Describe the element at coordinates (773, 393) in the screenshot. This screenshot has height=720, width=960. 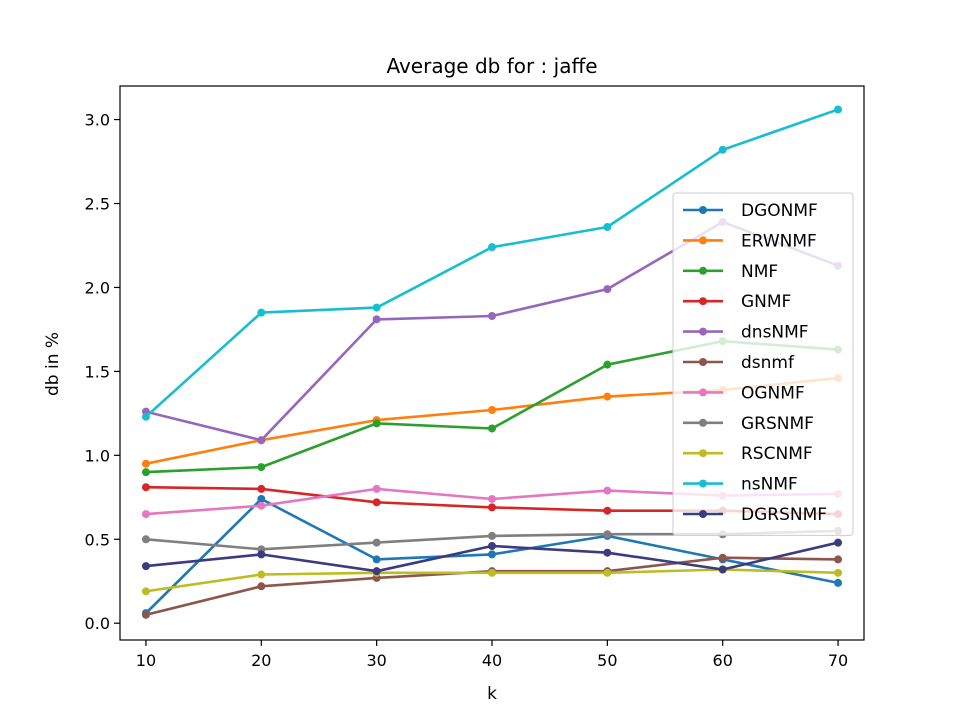
I see `legend-label: OGNMF` at that location.